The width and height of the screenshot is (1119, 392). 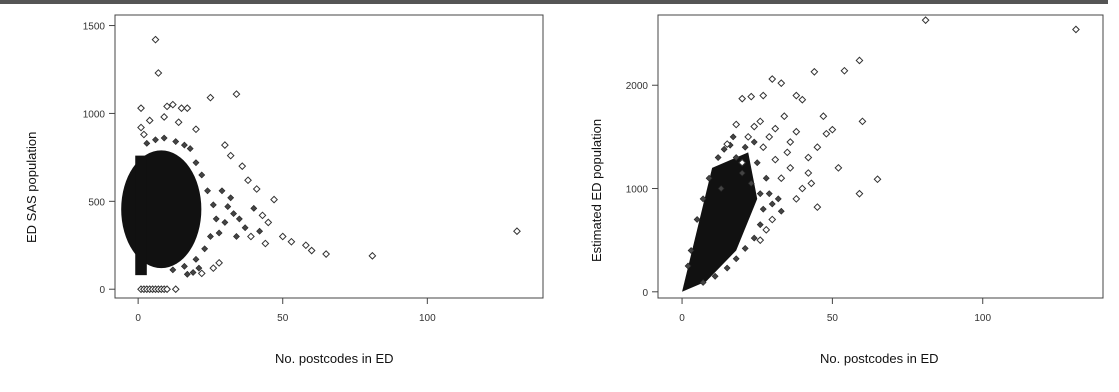 I want to click on point-cloud, so click(x=733, y=212).